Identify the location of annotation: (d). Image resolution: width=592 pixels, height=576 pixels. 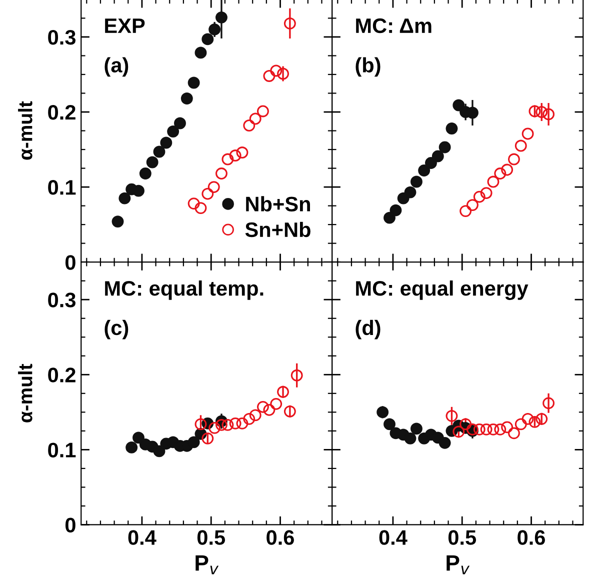
(368, 330).